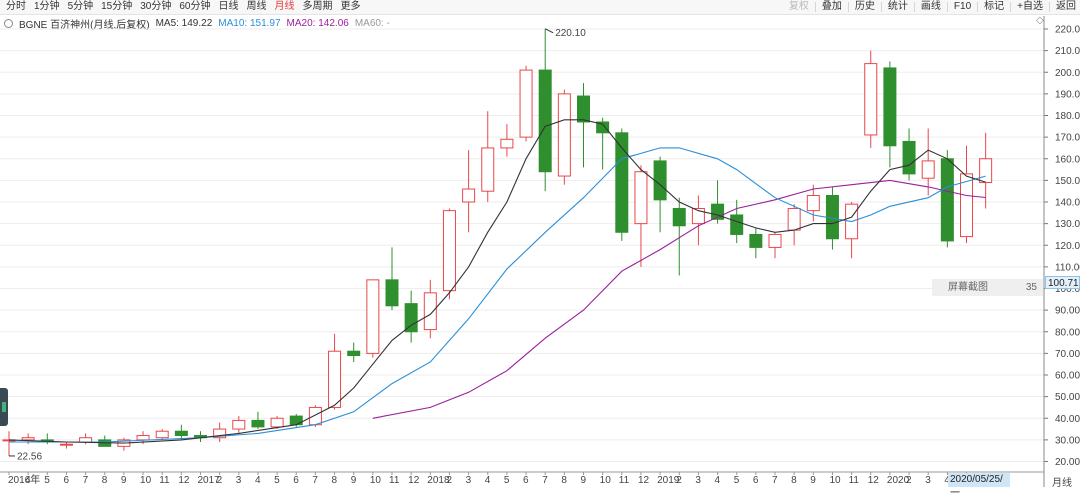 The height and width of the screenshot is (501, 1080). What do you see at coordinates (1062, 282) in the screenshot?
I see `current-price-tag: 100.71` at bounding box center [1062, 282].